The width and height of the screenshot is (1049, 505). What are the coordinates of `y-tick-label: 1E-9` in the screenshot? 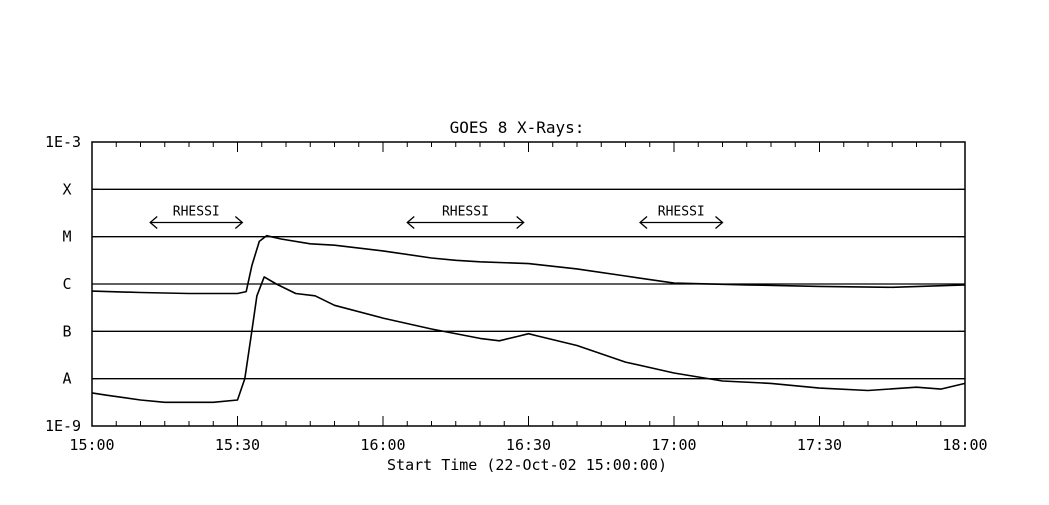 It's located at (63, 426).